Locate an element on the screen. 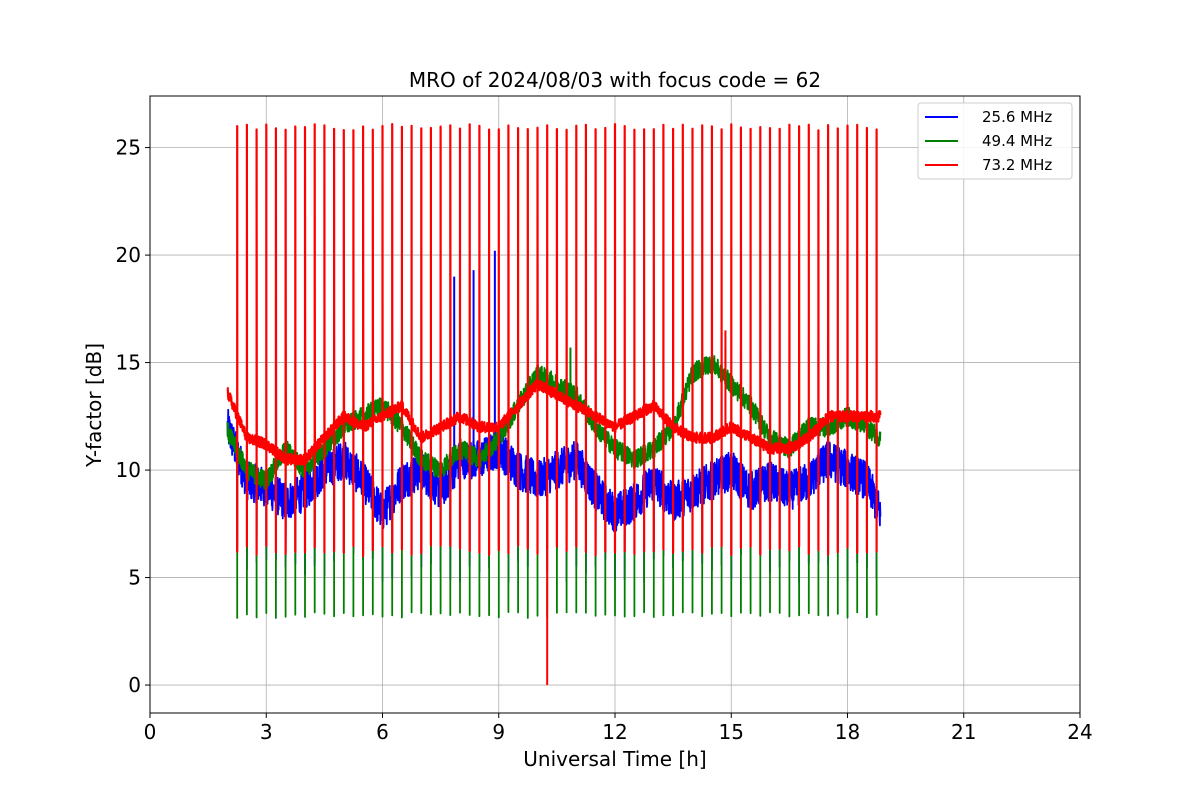  x-tick-label: 18 is located at coordinates (847, 732).